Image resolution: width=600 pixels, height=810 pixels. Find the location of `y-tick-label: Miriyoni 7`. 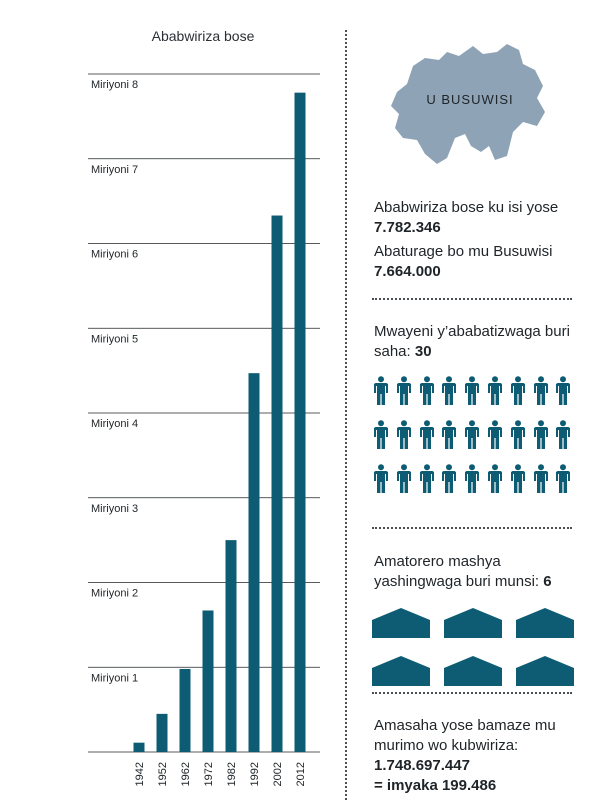

y-tick-label: Miriyoni 7 is located at coordinates (114, 170).